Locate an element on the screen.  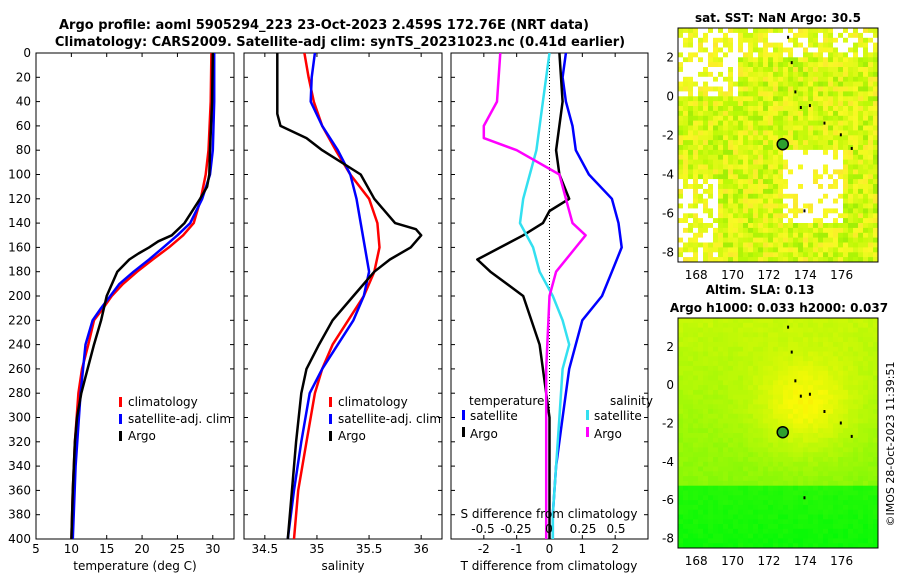
map-y-tick-label: 0 is located at coordinates (670, 385).